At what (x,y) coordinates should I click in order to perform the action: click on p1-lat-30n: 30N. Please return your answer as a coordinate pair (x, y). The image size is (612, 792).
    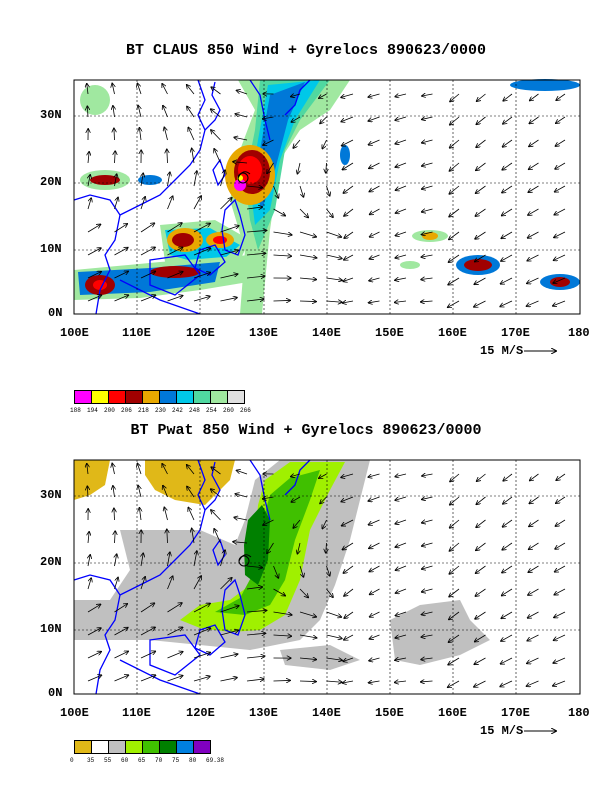
    Looking at the image, I should click on (51, 115).